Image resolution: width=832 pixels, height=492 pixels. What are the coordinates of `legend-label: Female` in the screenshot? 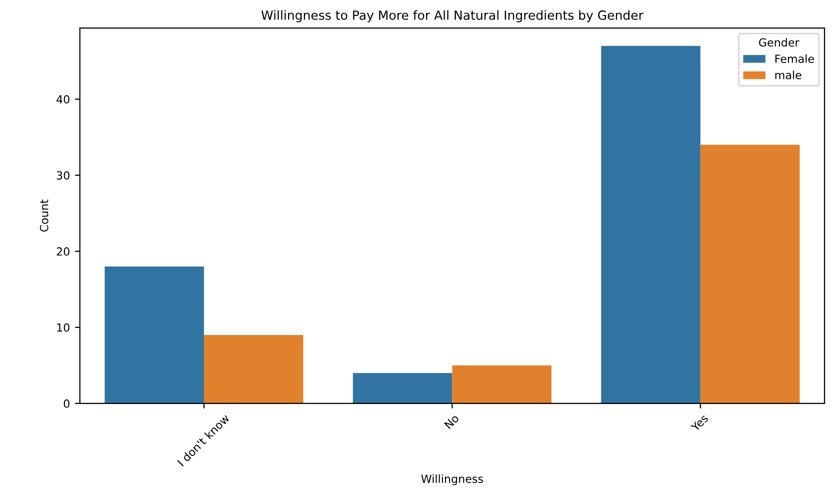 It's located at (794, 58).